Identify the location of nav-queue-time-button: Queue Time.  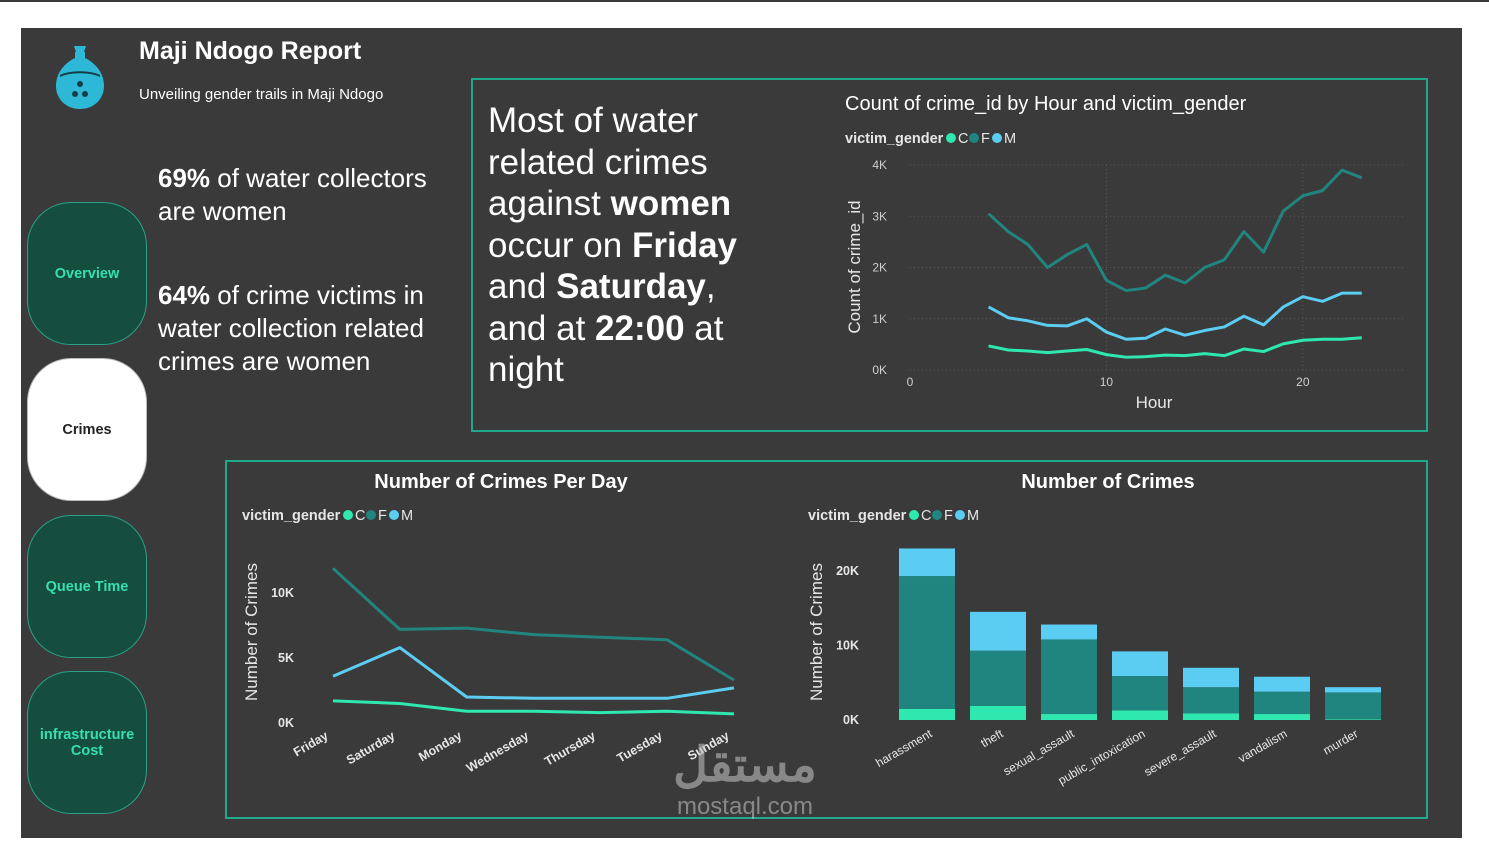
(87, 586).